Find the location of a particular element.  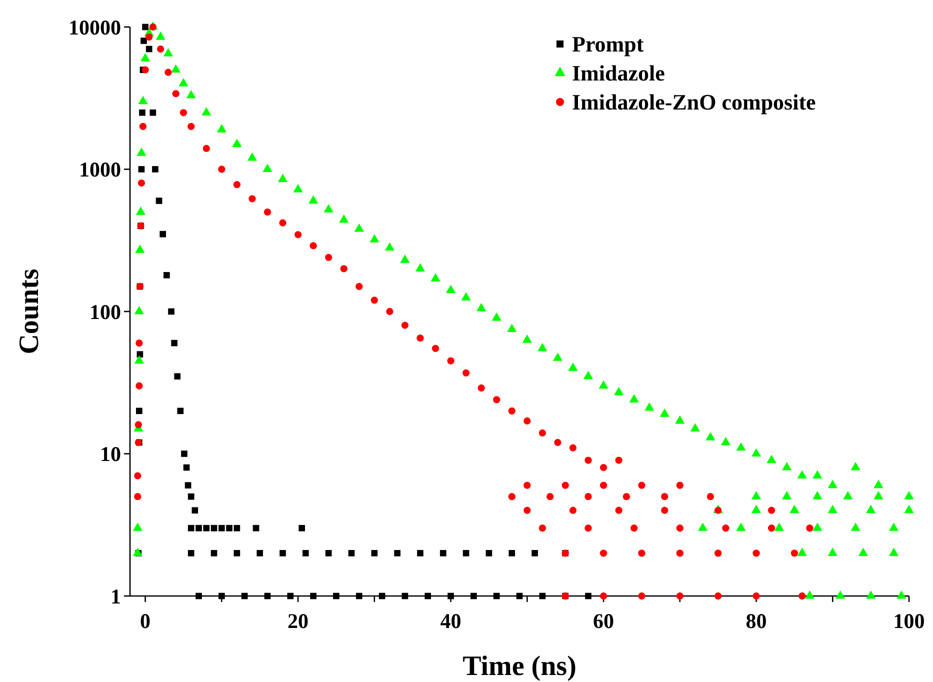

x-tick-label: 20 is located at coordinates (298, 621).